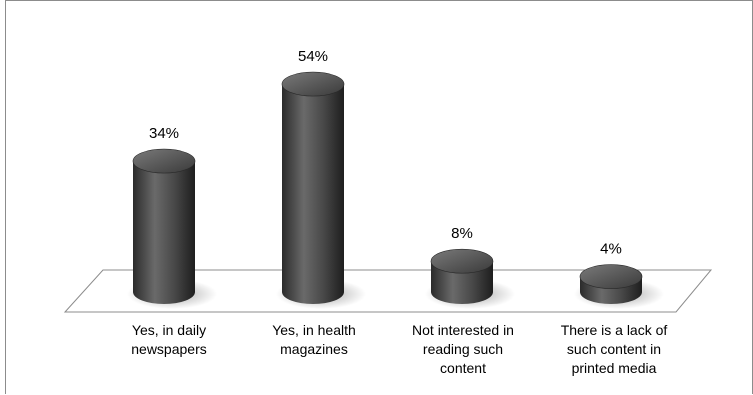 Image resolution: width=753 pixels, height=395 pixels. I want to click on data-label-1: 34%, so click(164, 133).